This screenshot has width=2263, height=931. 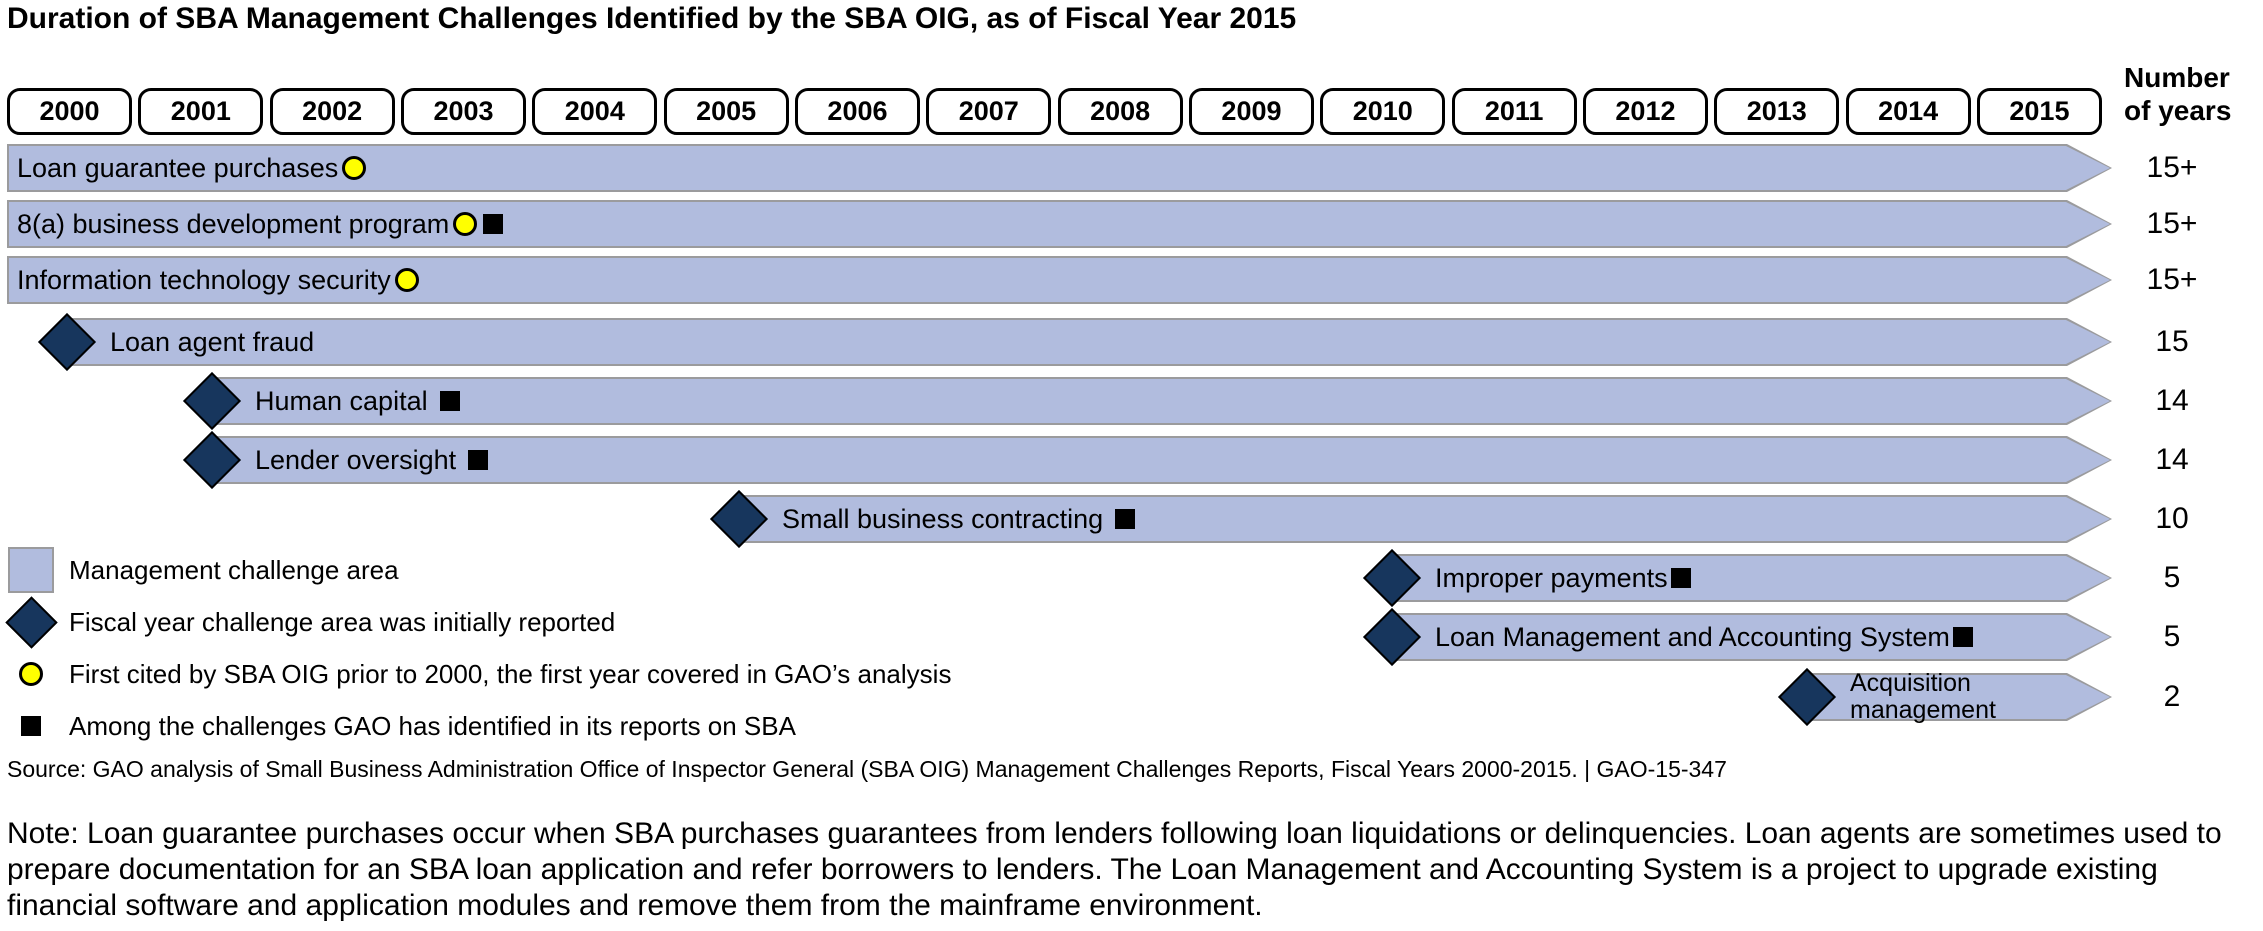 What do you see at coordinates (1908, 111) in the screenshot?
I see `year-box-2014: 2014` at bounding box center [1908, 111].